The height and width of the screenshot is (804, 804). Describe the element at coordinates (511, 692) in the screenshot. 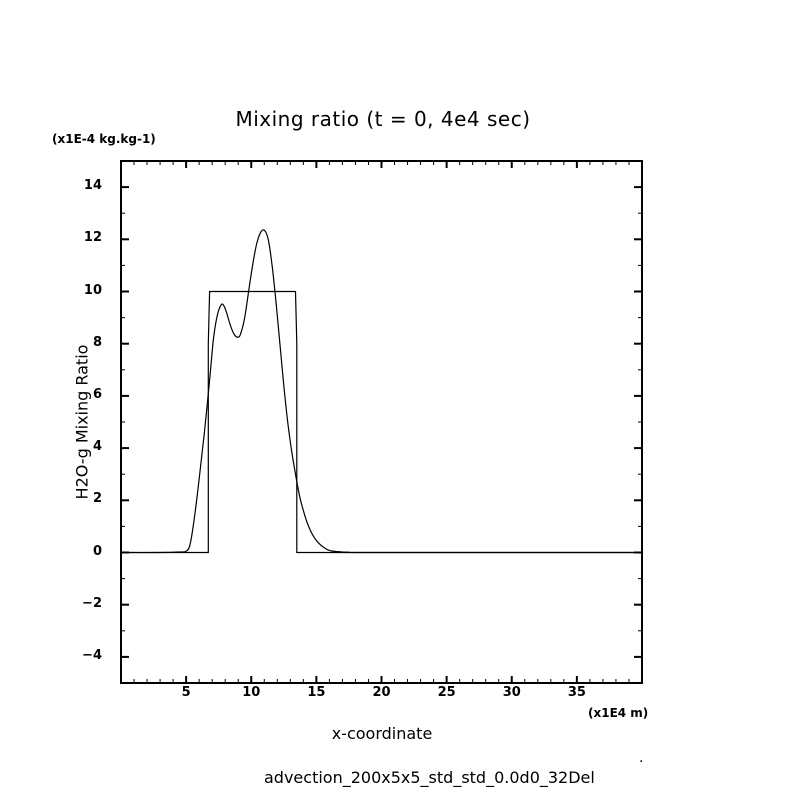

I see `x-tick-label: 30` at that location.